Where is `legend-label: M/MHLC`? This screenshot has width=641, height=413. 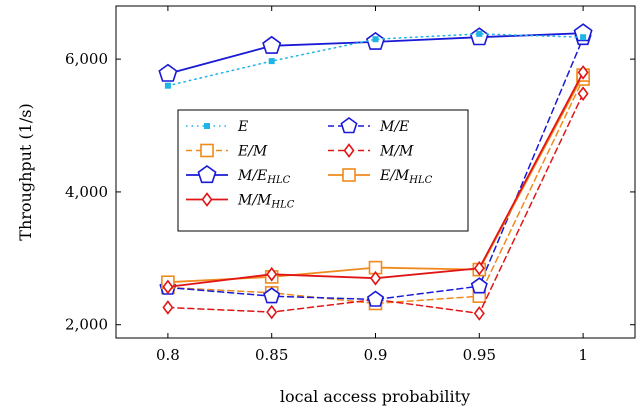 legend-label: M/MHLC is located at coordinates (266, 202).